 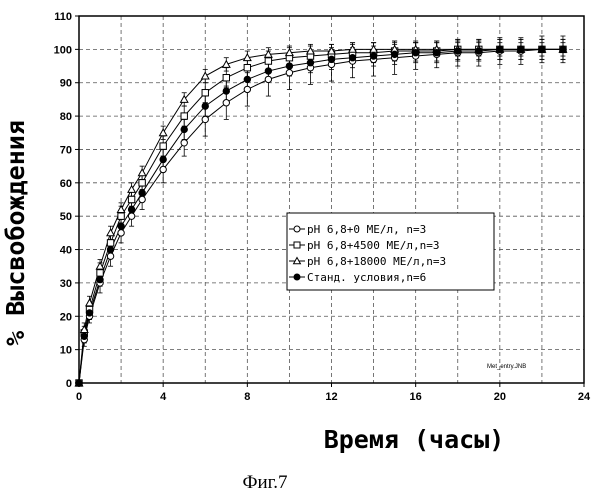 What do you see at coordinates (416, 397) in the screenshot?
I see `x-tick-label: 16` at bounding box center [416, 397].